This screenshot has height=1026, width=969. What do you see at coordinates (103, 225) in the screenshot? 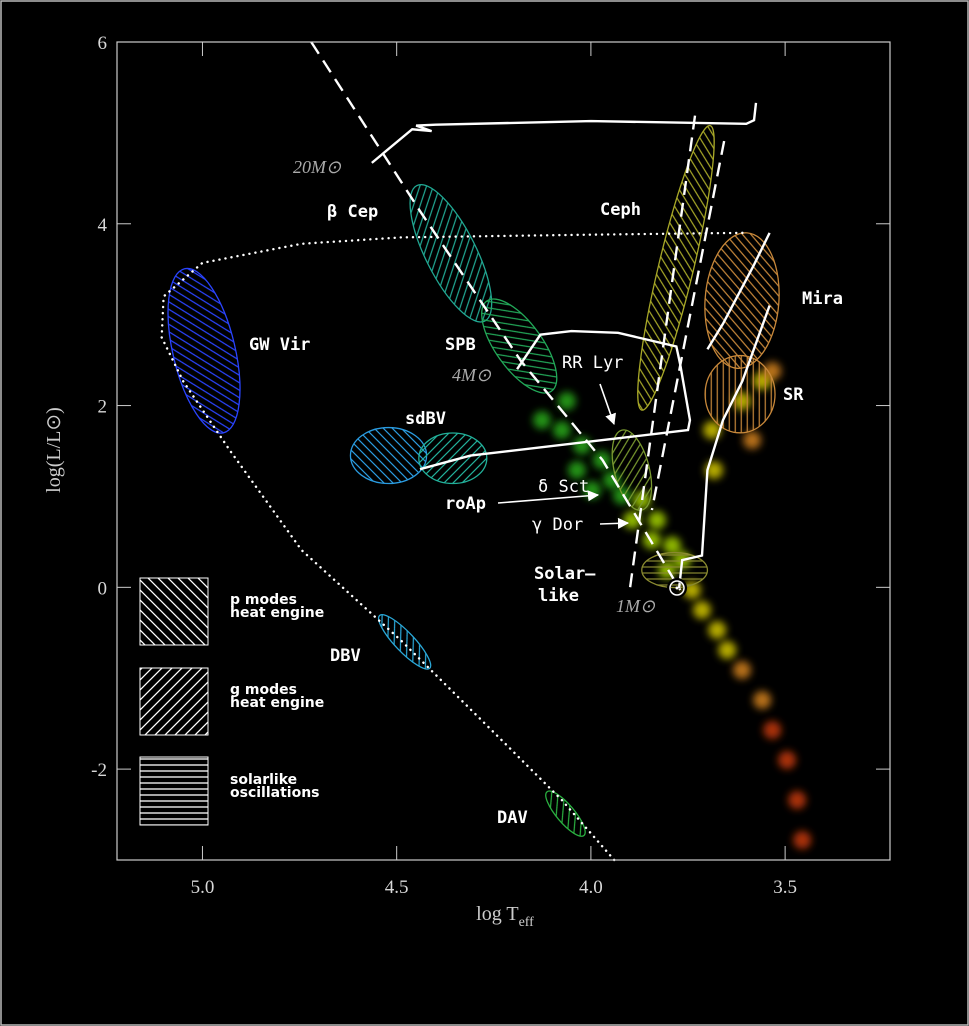
I see `y-tick-label: 4` at bounding box center [103, 225].